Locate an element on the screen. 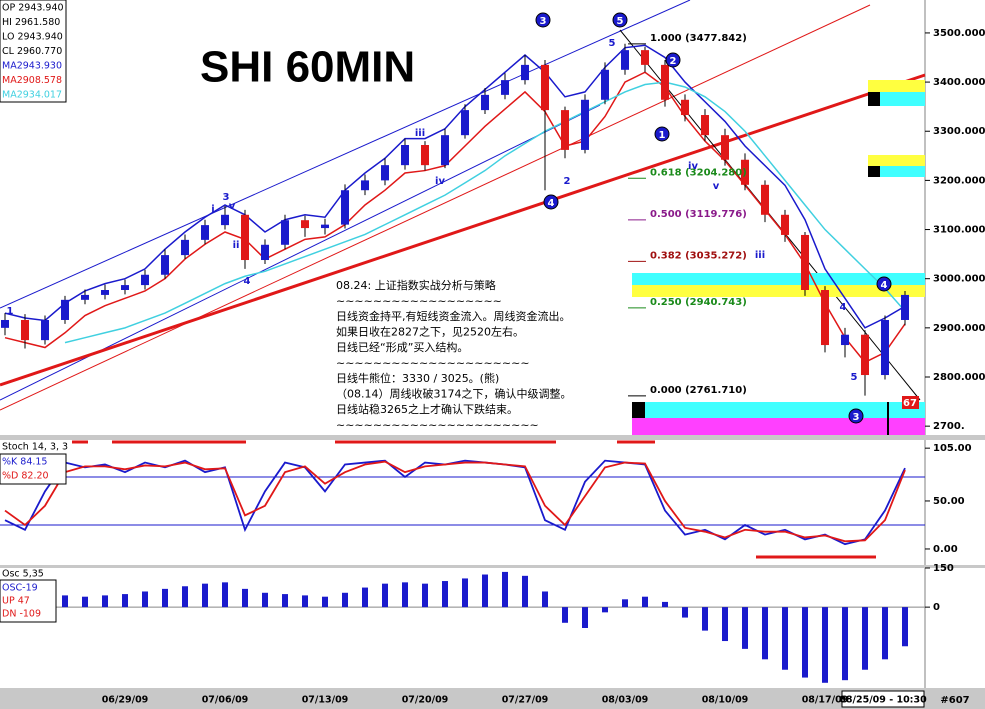  wave-label: ii is located at coordinates (236, 245).